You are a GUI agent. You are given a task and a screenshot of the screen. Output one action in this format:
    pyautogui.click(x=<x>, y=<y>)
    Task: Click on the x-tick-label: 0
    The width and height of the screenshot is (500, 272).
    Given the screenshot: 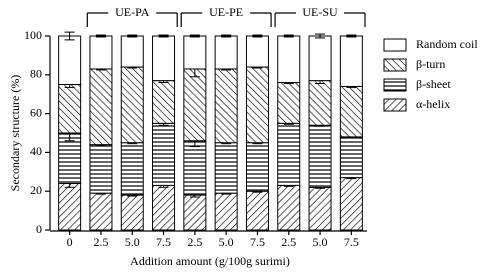 What is the action you would take?
    pyautogui.click(x=70, y=242)
    